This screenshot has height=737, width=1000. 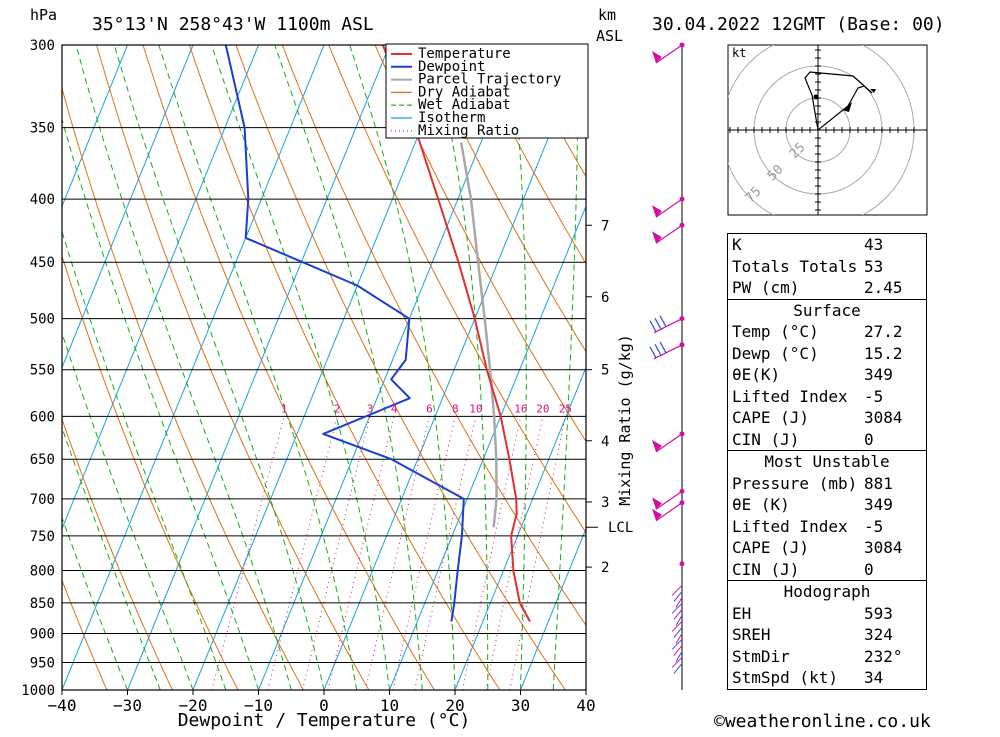 I want to click on stat-label: StmSpd (kt), so click(x=785, y=678).